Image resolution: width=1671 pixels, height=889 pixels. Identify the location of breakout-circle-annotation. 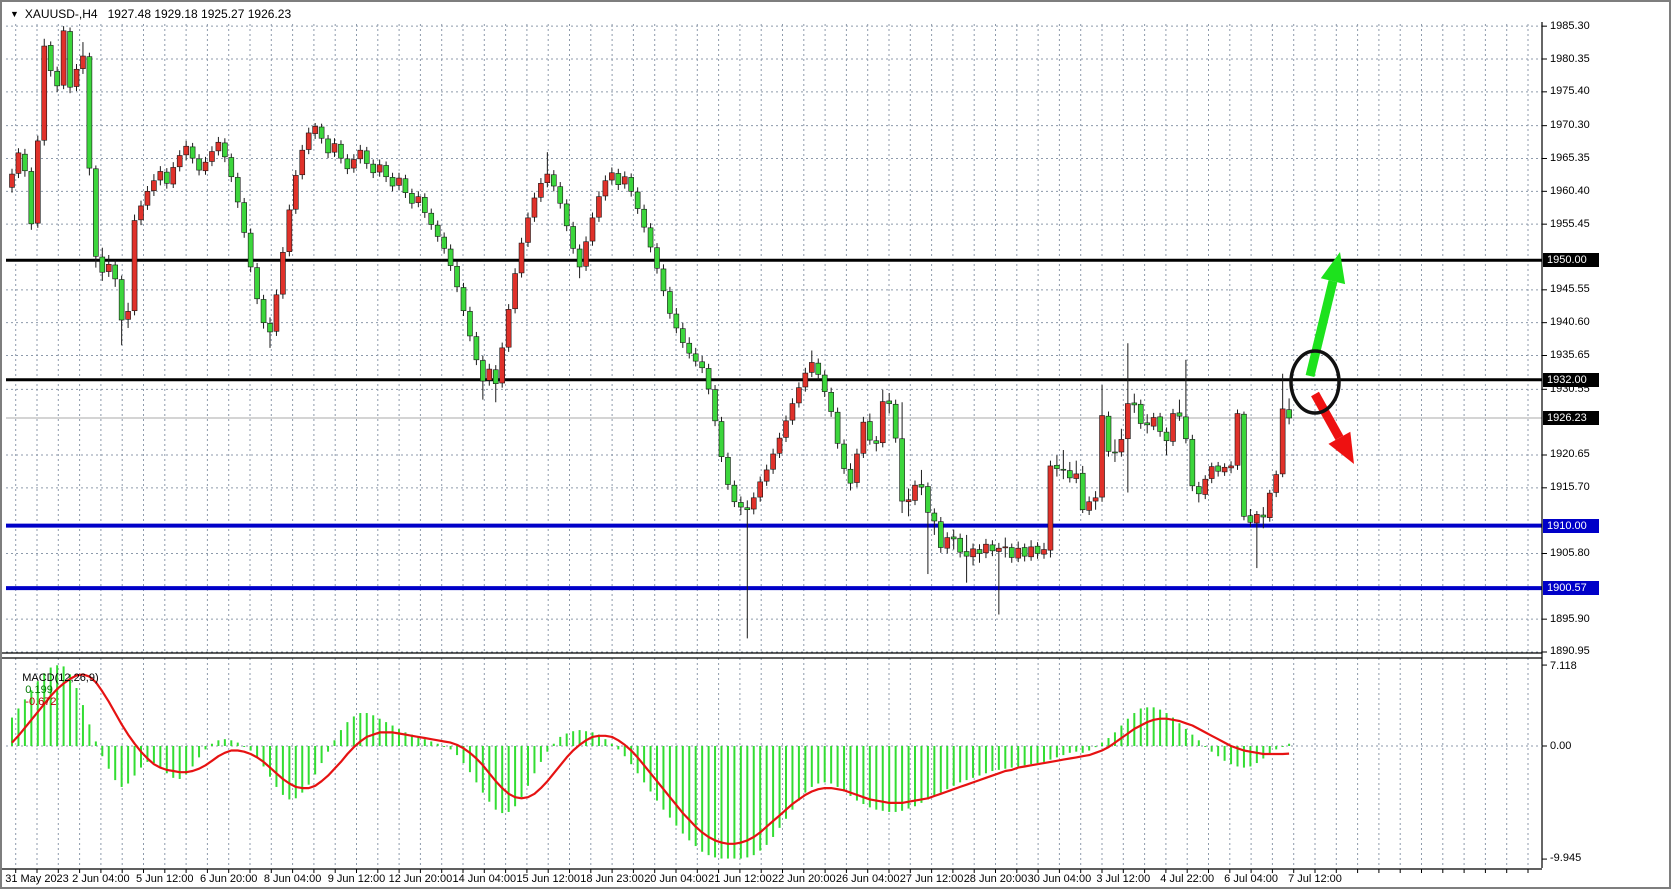
(1315, 382).